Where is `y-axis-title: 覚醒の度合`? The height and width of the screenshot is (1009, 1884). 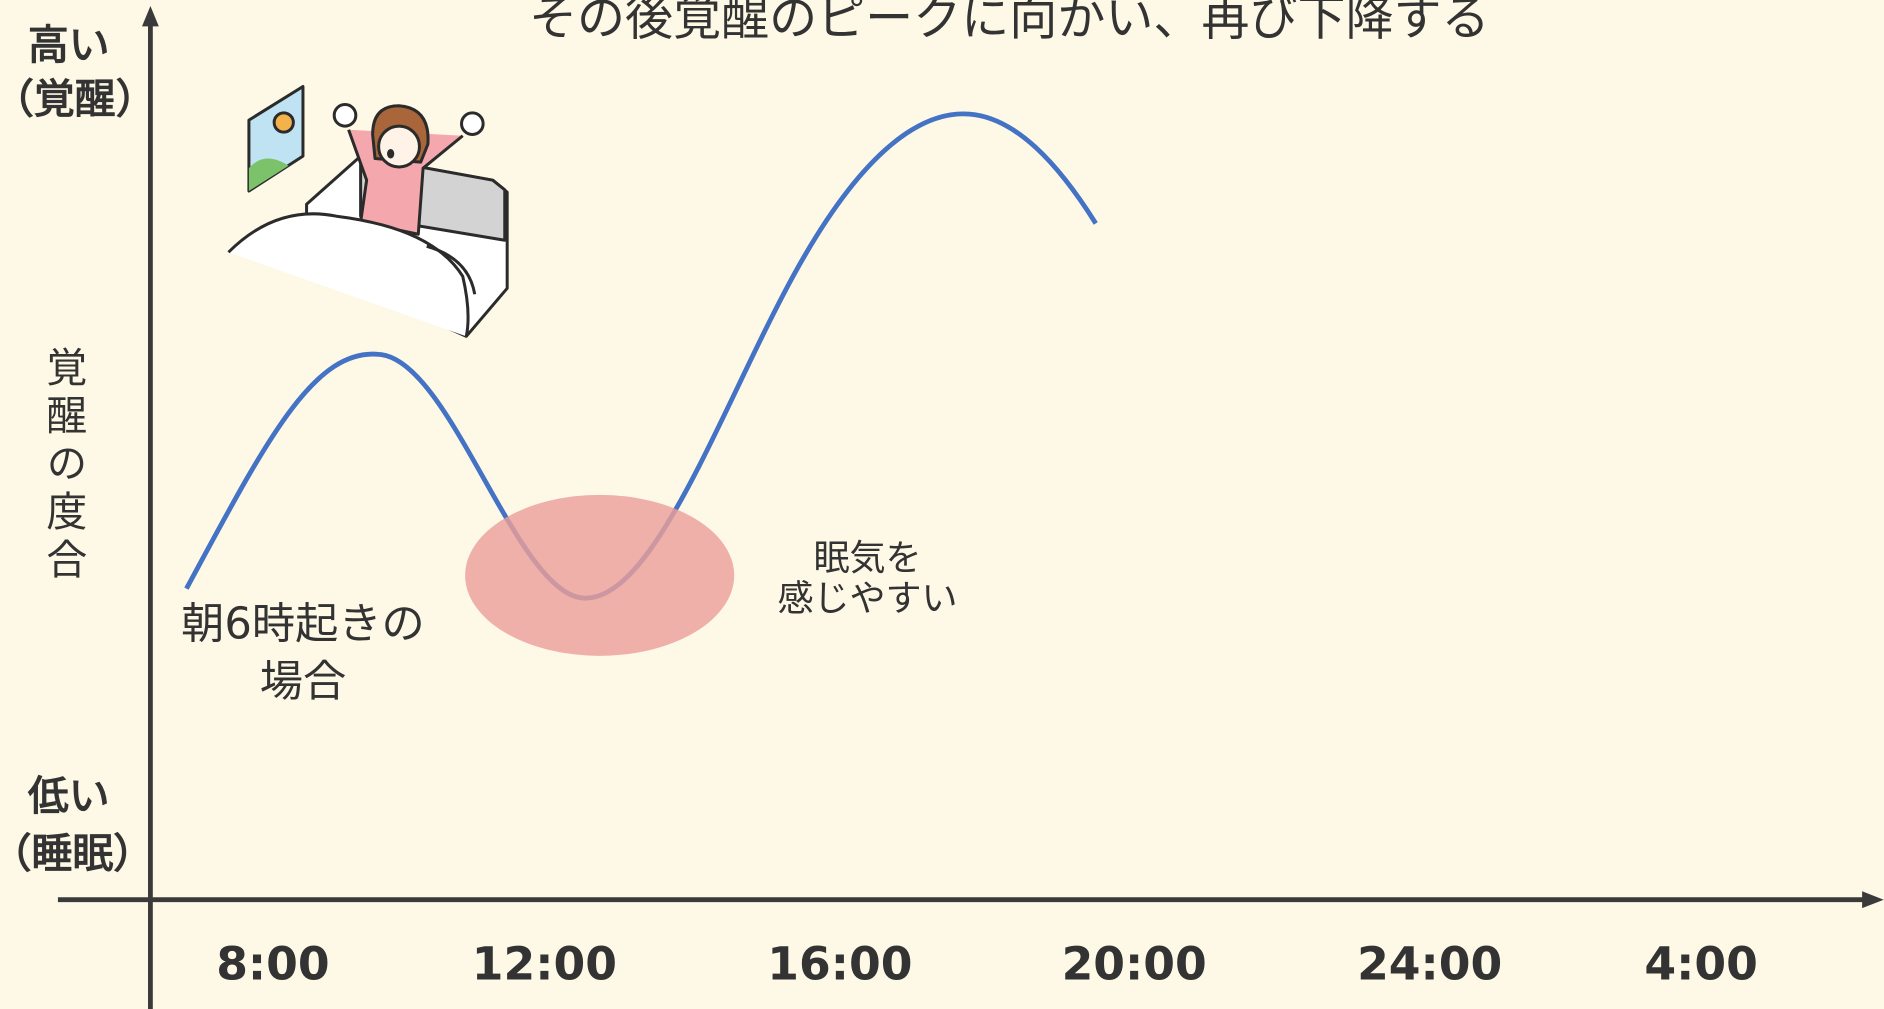
y-axis-title: 覚醒の度合 is located at coordinates (63, 466).